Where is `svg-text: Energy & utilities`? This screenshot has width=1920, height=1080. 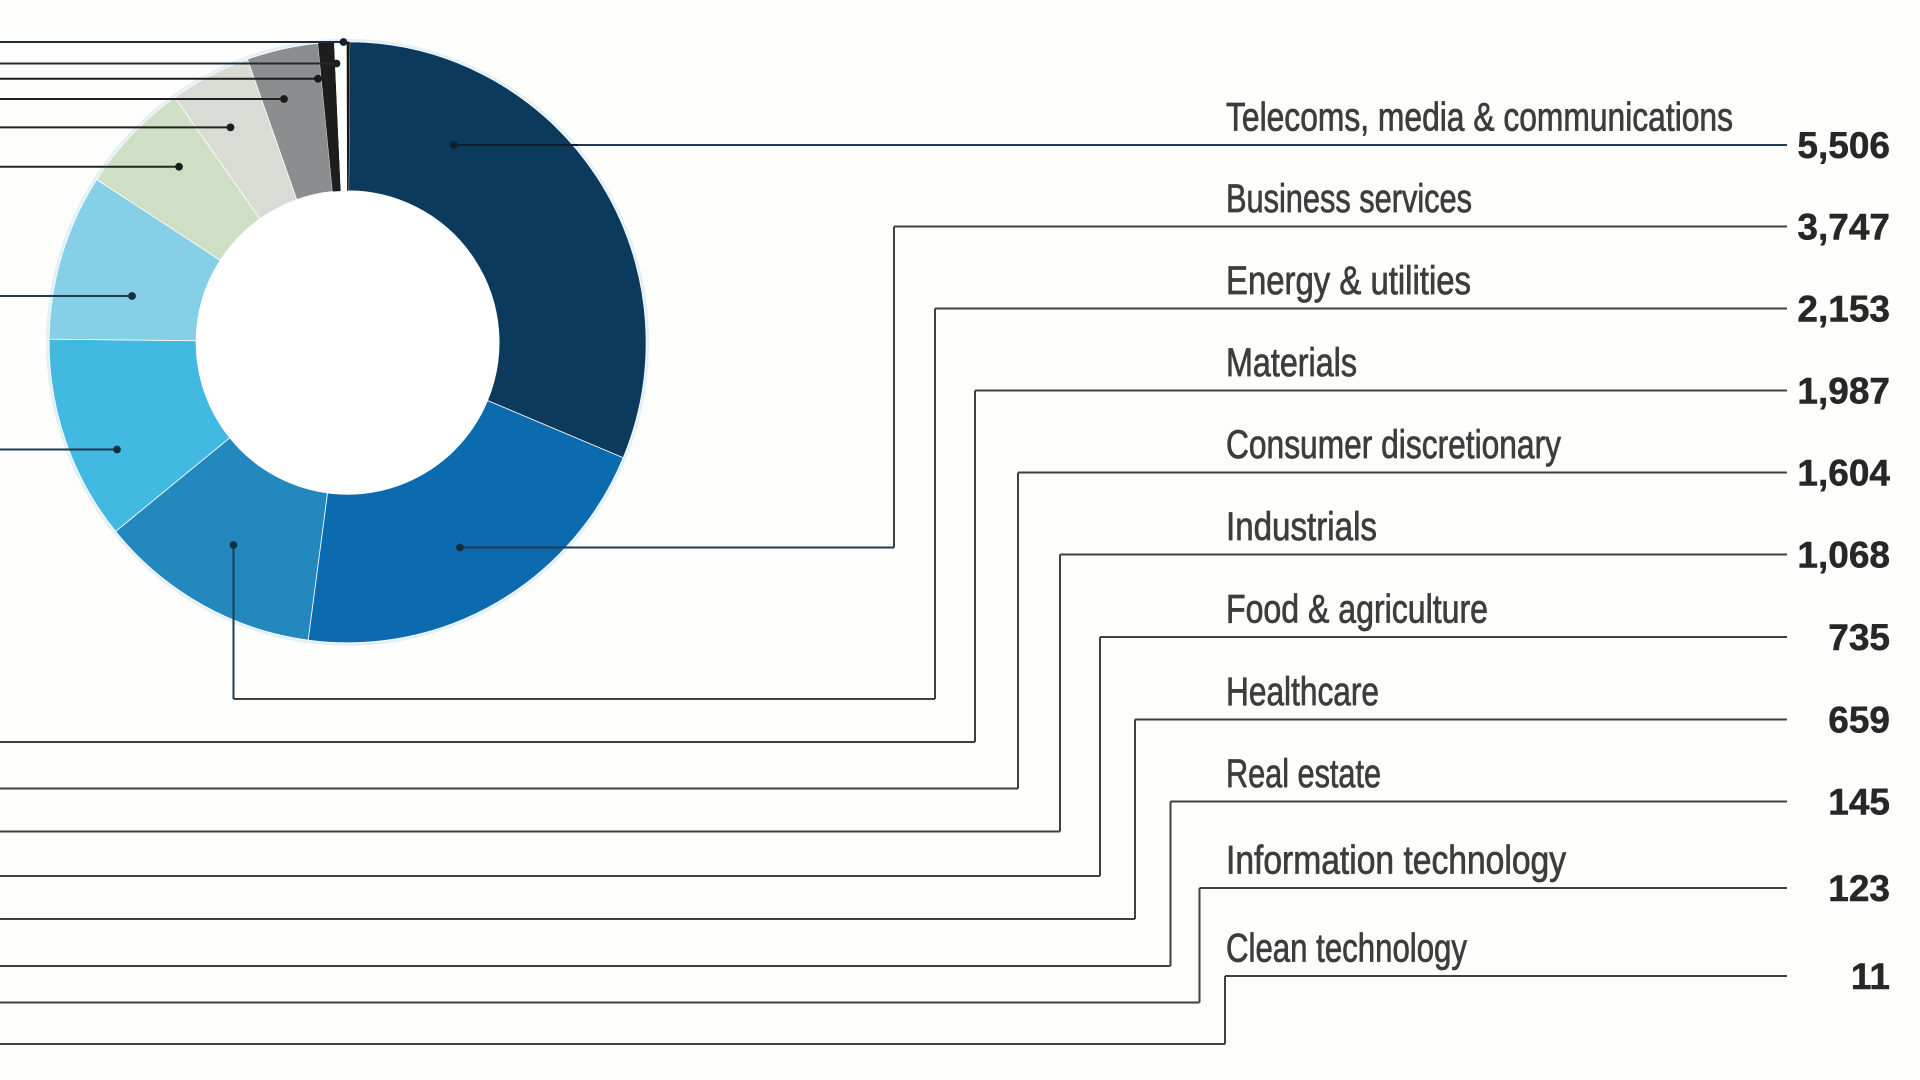 svg-text: Energy & utilities is located at coordinates (1348, 281).